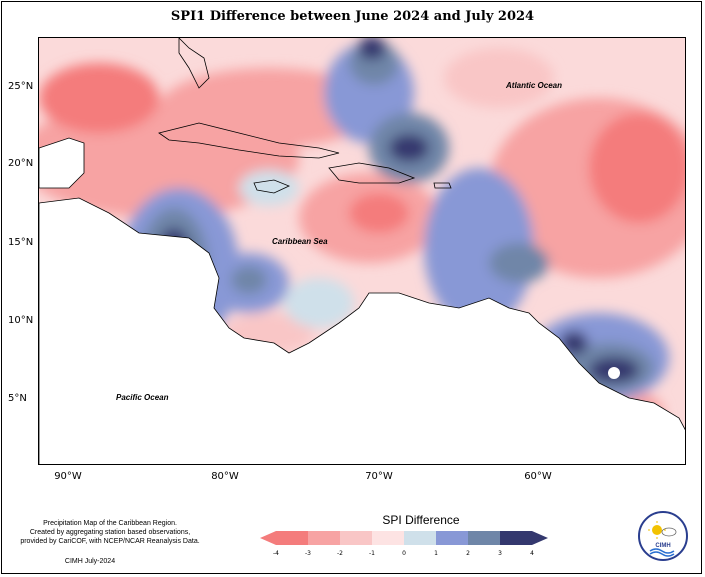  Describe the element at coordinates (372, 553) in the screenshot. I see `legend-tick-label: -1` at that location.